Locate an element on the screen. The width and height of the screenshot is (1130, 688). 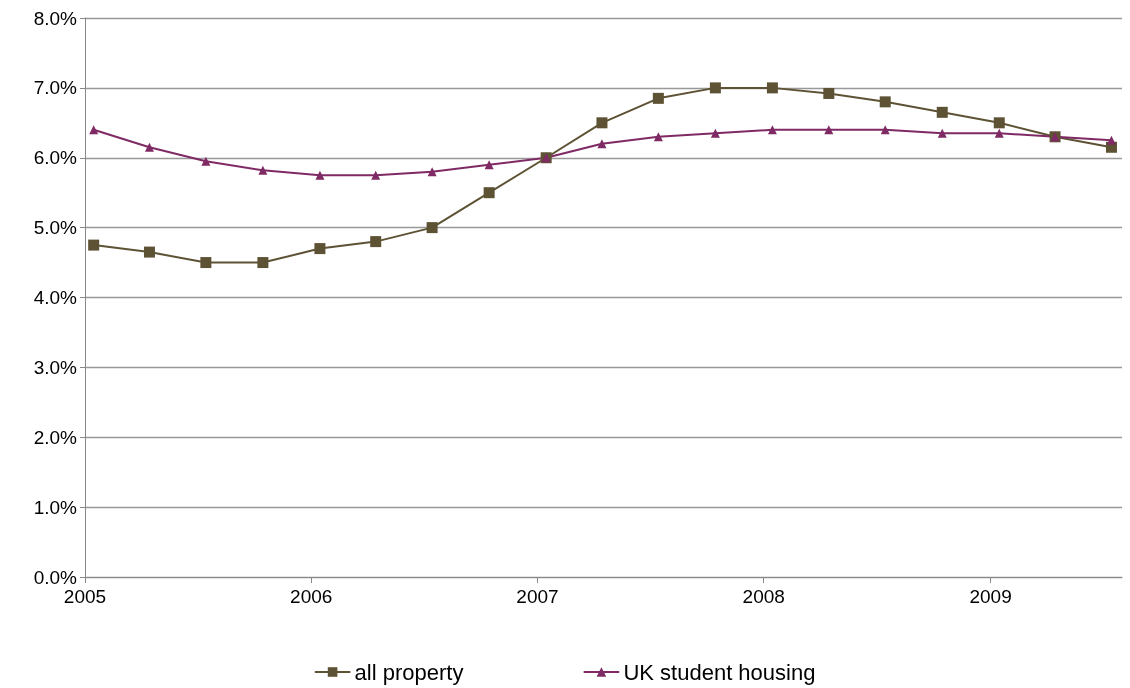
x-tick-label: 2005 is located at coordinates (85, 596).